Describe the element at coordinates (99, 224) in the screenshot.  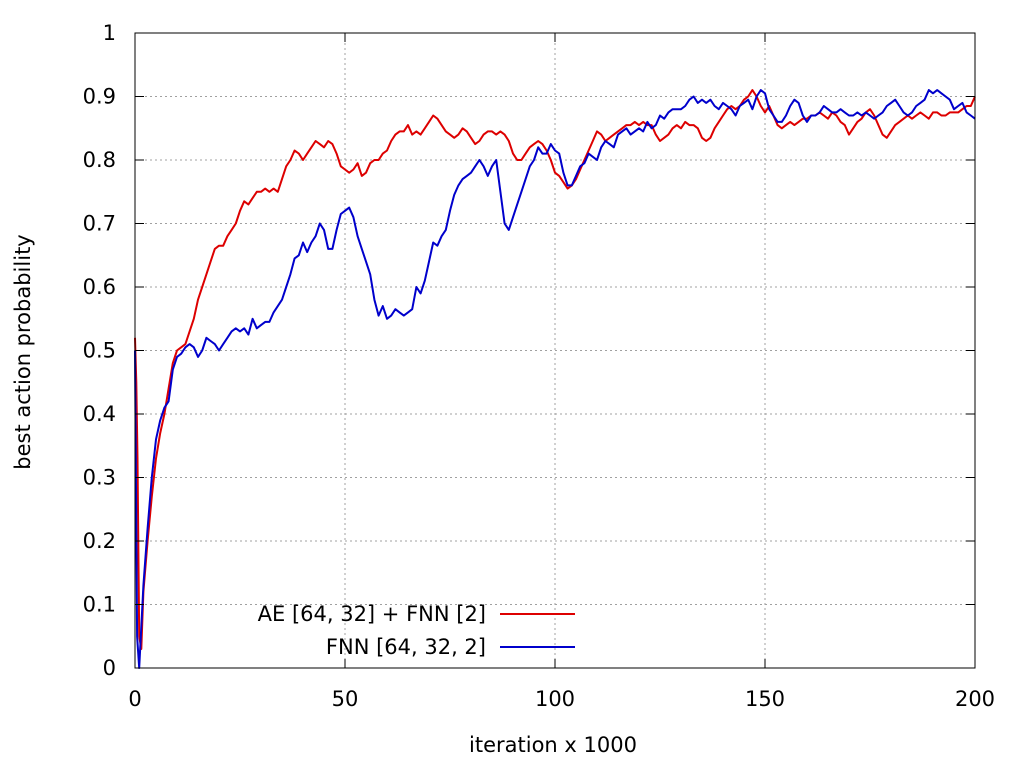
I see `y-tick-label: 0.7` at that location.